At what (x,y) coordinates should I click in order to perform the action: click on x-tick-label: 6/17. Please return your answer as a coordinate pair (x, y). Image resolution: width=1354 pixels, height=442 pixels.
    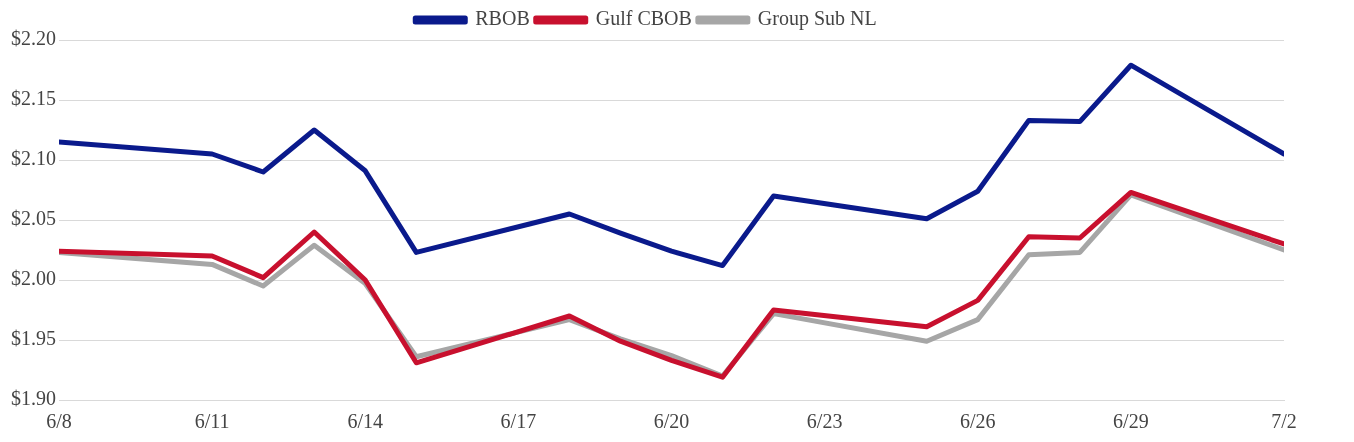
    Looking at the image, I should click on (518, 421).